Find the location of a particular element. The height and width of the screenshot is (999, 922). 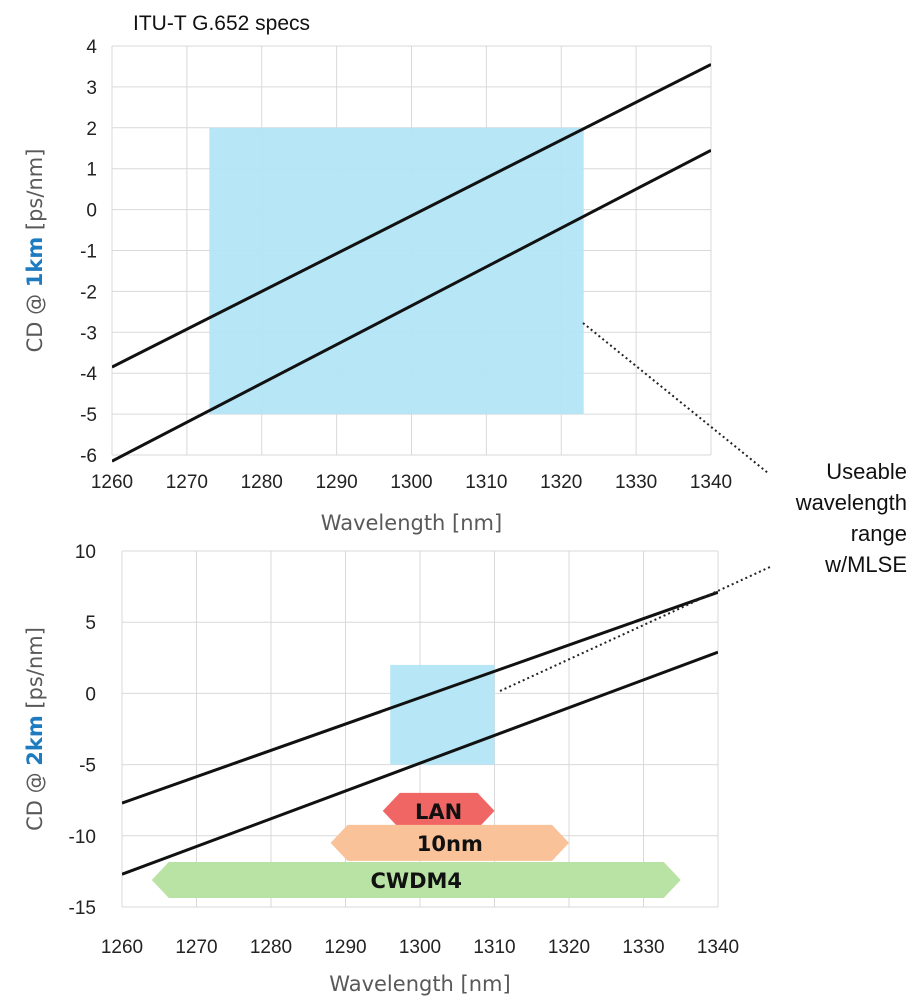

y-tick-label: -3 is located at coordinates (88, 333).